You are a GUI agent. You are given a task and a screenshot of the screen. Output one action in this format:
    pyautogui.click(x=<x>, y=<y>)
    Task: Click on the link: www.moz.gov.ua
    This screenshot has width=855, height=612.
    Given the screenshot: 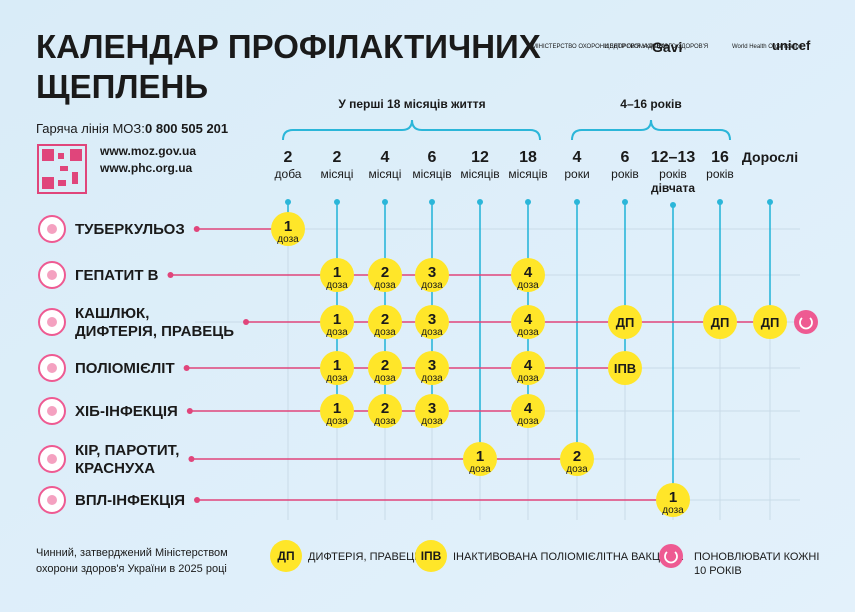 What is the action you would take?
    pyautogui.click(x=147, y=151)
    